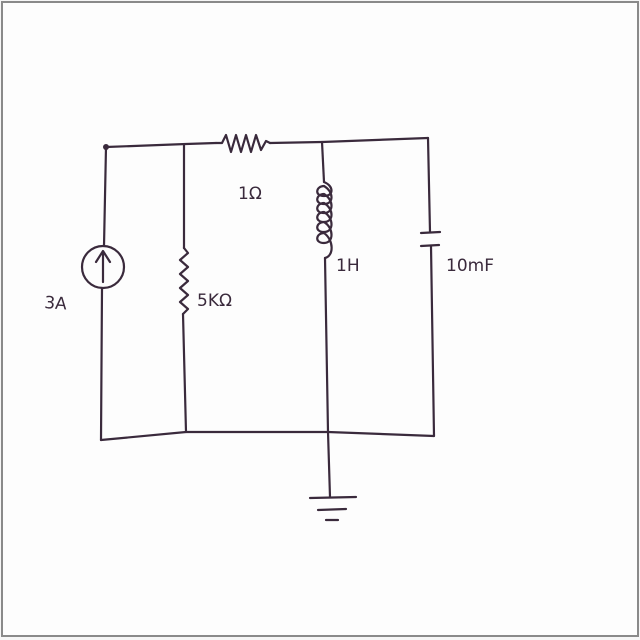 This screenshot has width=640, height=640. Describe the element at coordinates (101, 364) in the screenshot. I see `source-branch-wire-bottom` at that location.